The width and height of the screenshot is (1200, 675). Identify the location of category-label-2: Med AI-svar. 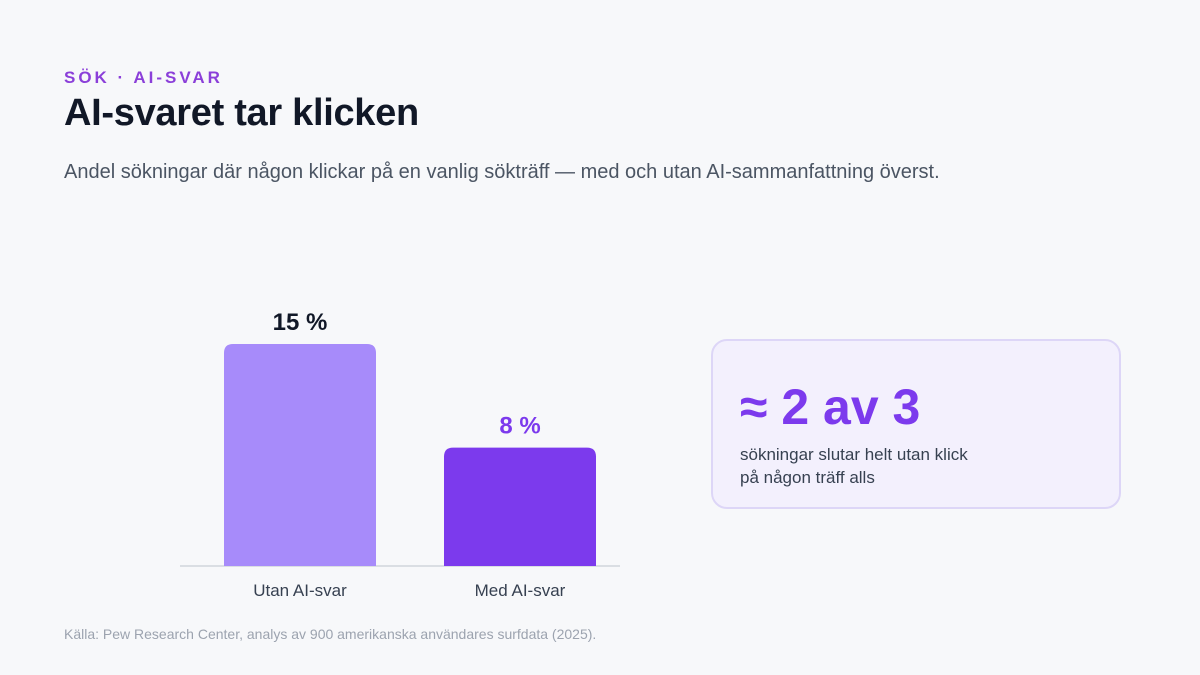
(520, 590).